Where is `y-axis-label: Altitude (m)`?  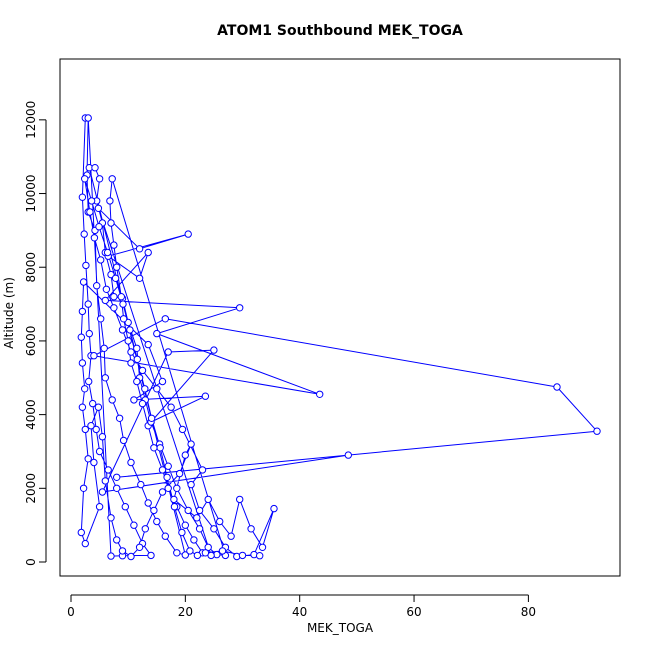 y-axis-label: Altitude (m) is located at coordinates (9, 313).